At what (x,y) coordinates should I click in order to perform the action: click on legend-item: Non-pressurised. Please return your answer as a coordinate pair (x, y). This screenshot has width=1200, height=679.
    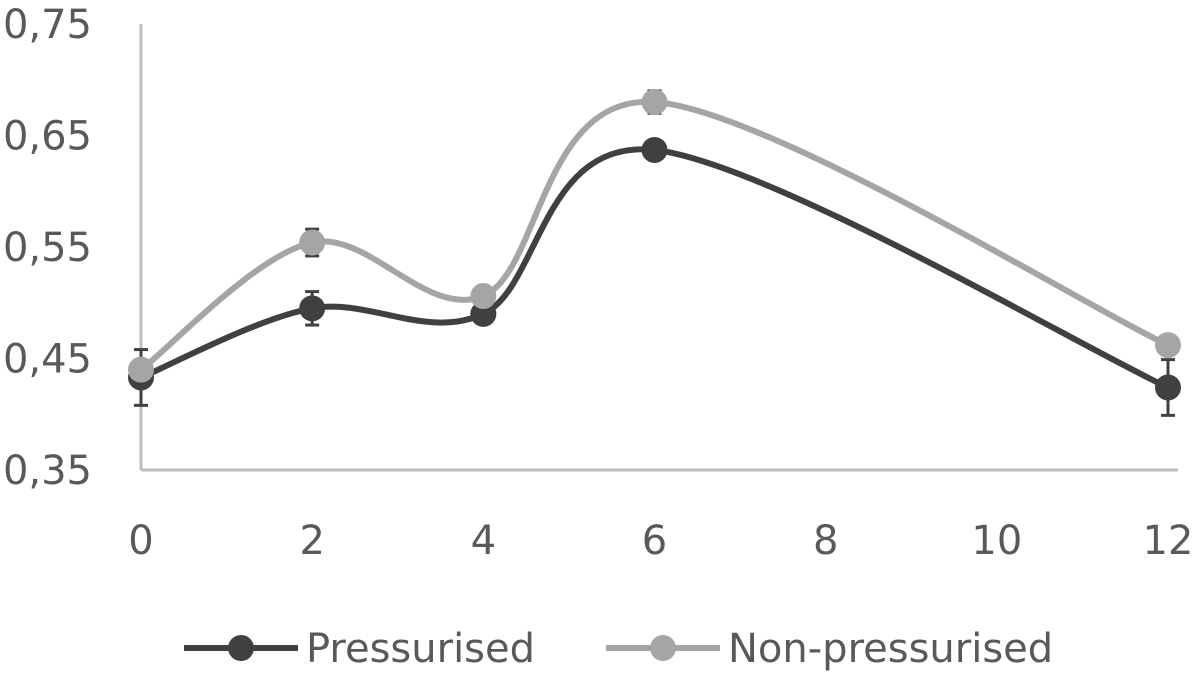
    Looking at the image, I should click on (829, 649).